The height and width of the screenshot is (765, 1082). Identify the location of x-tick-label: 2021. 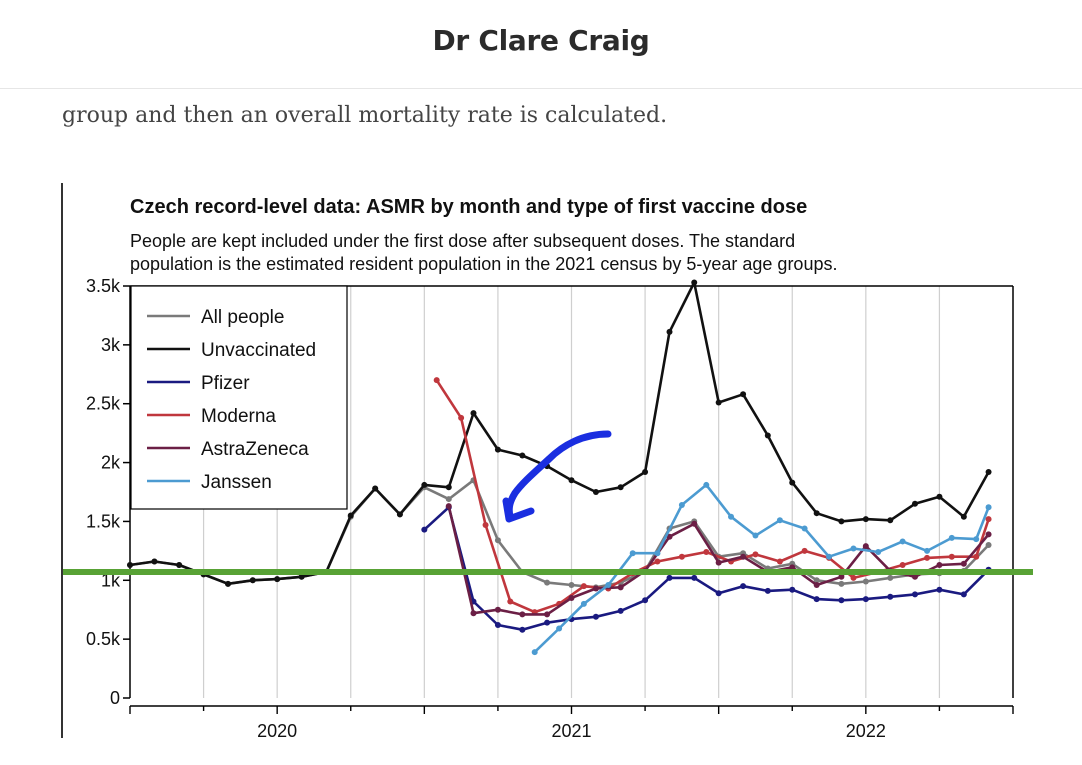
(571, 731).